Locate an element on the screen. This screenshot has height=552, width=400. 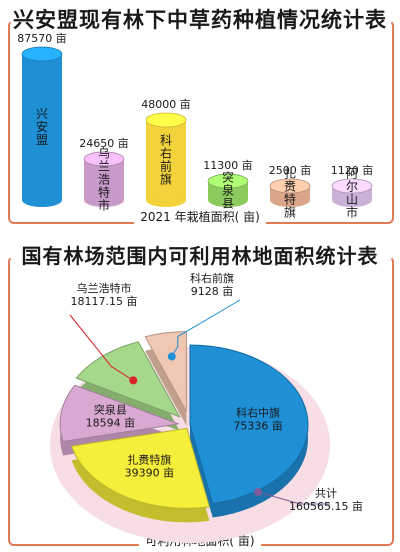
bar-chart-caption-text: 2021 年栽植面积( 亩) is located at coordinates (200, 217).